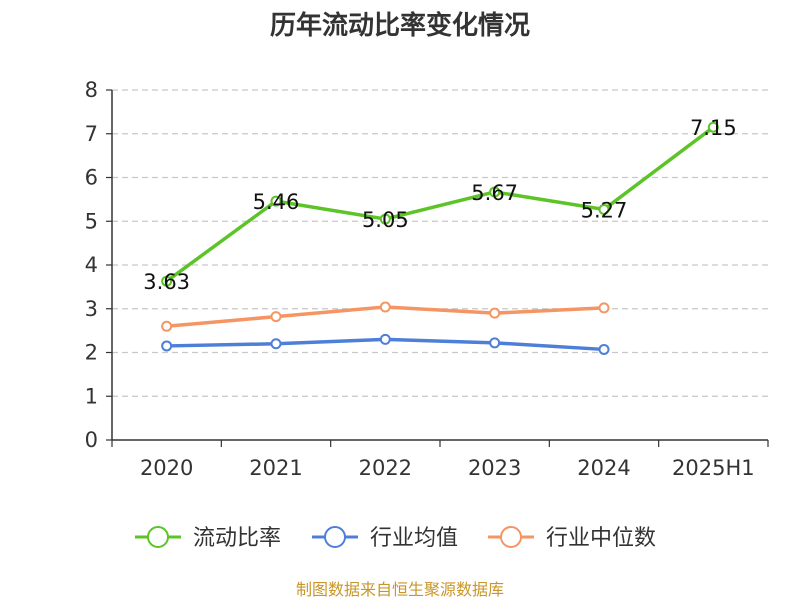 The height and width of the screenshot is (600, 800). Describe the element at coordinates (400, 589) in the screenshot. I see `source-note: 制图数据来自恒生聚源数据库` at that location.